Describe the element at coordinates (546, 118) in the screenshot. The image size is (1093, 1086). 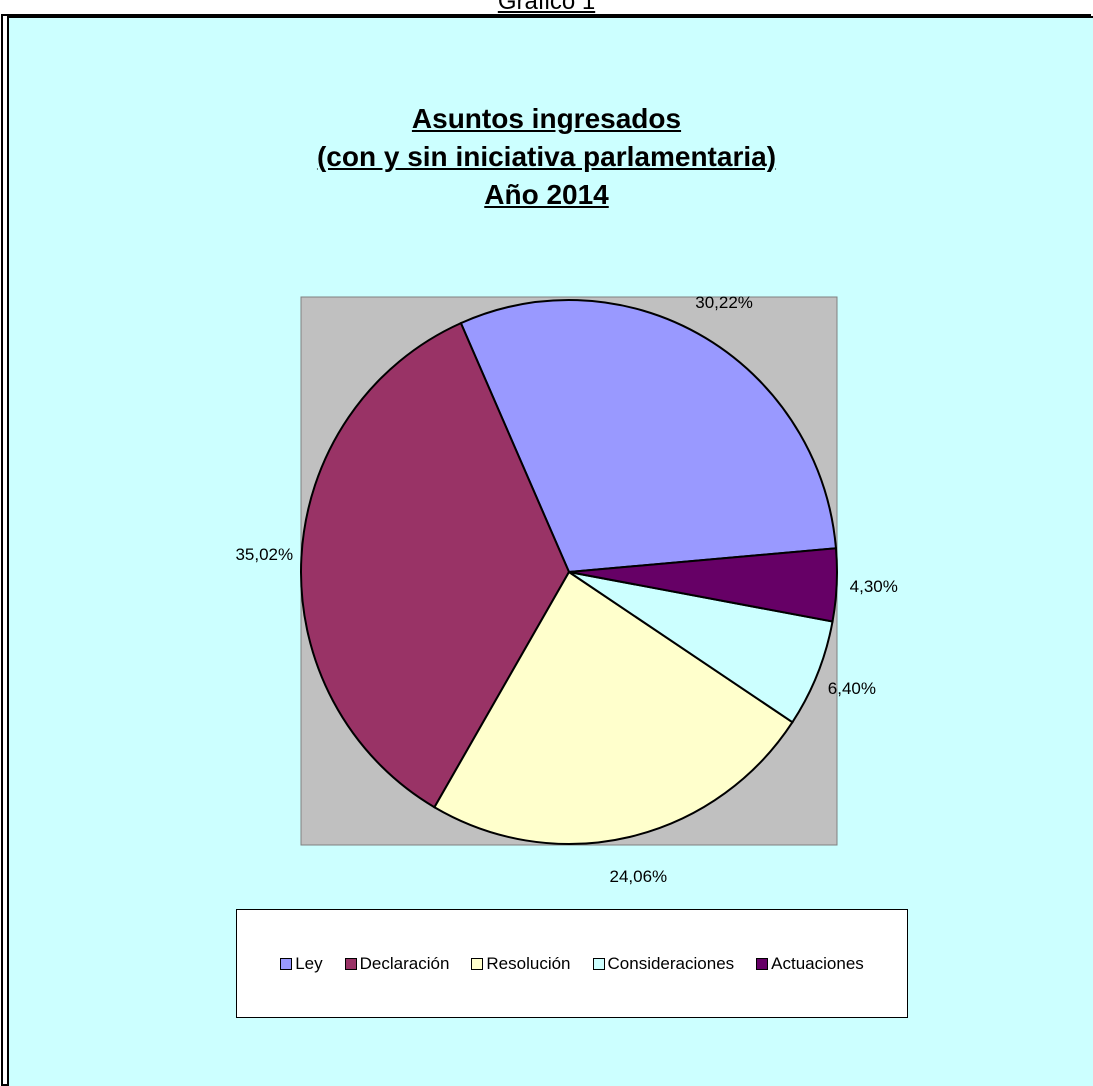
I see `chart-title-line-1: Asuntos ingresados` at that location.